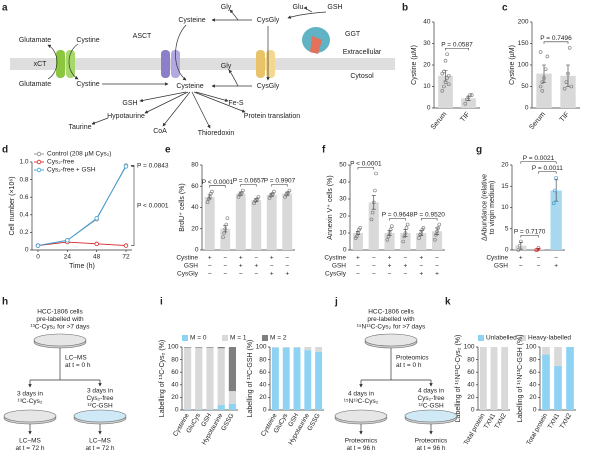  I want to click on workflow-text: at t = 72 h, so click(99, 448).